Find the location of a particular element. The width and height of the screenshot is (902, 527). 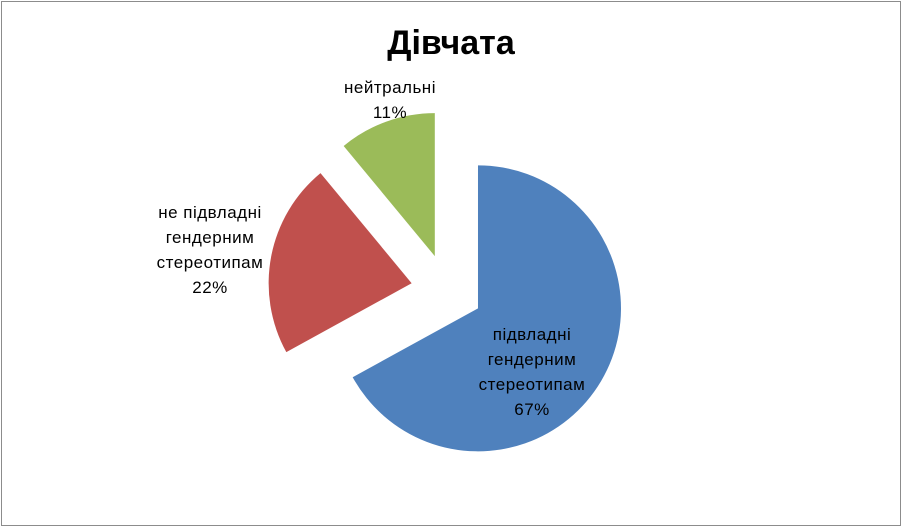

value-label: 11% is located at coordinates (390, 112).